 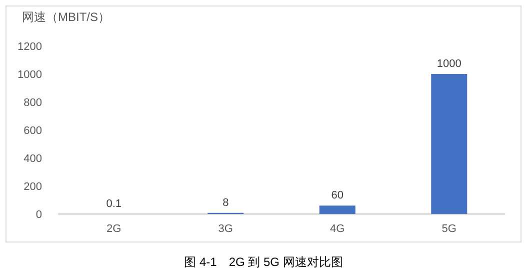 I want to click on x-tick-label: 4G, so click(x=337, y=229).